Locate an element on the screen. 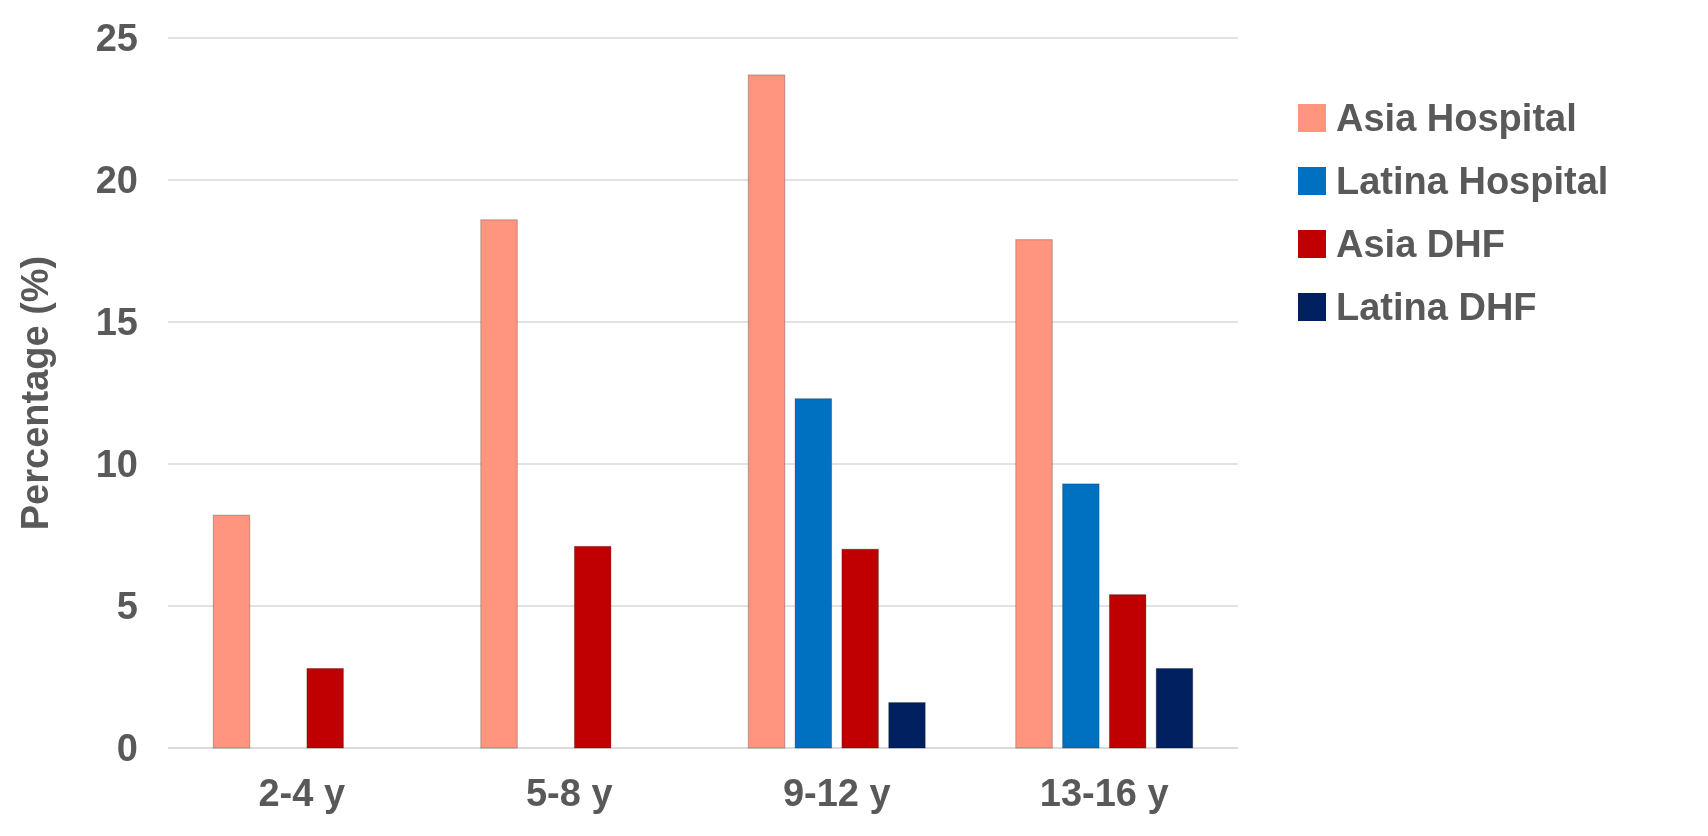  x-tick-label: 2-4 y is located at coordinates (302, 793).